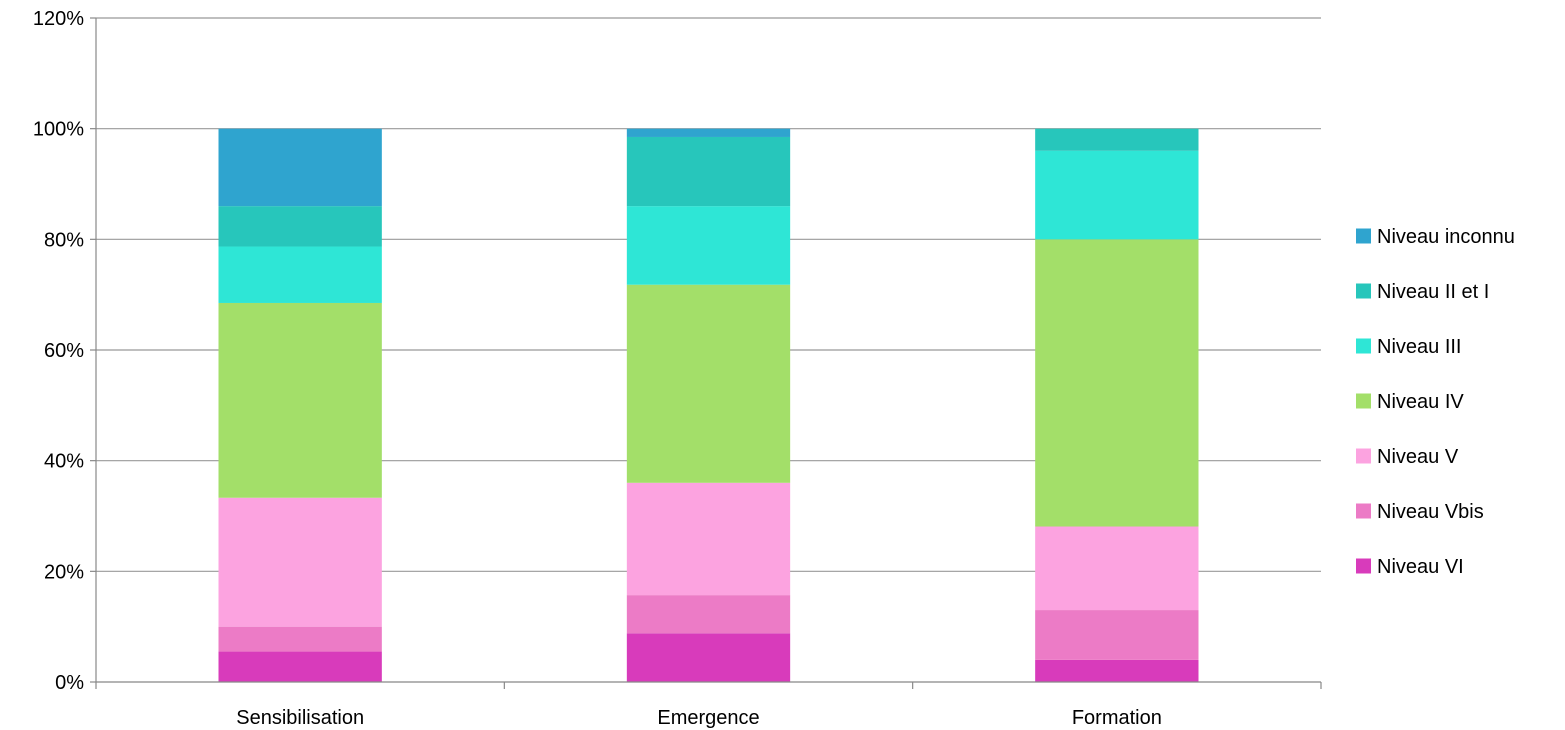  I want to click on y-tick-label: 20%, so click(64, 572).